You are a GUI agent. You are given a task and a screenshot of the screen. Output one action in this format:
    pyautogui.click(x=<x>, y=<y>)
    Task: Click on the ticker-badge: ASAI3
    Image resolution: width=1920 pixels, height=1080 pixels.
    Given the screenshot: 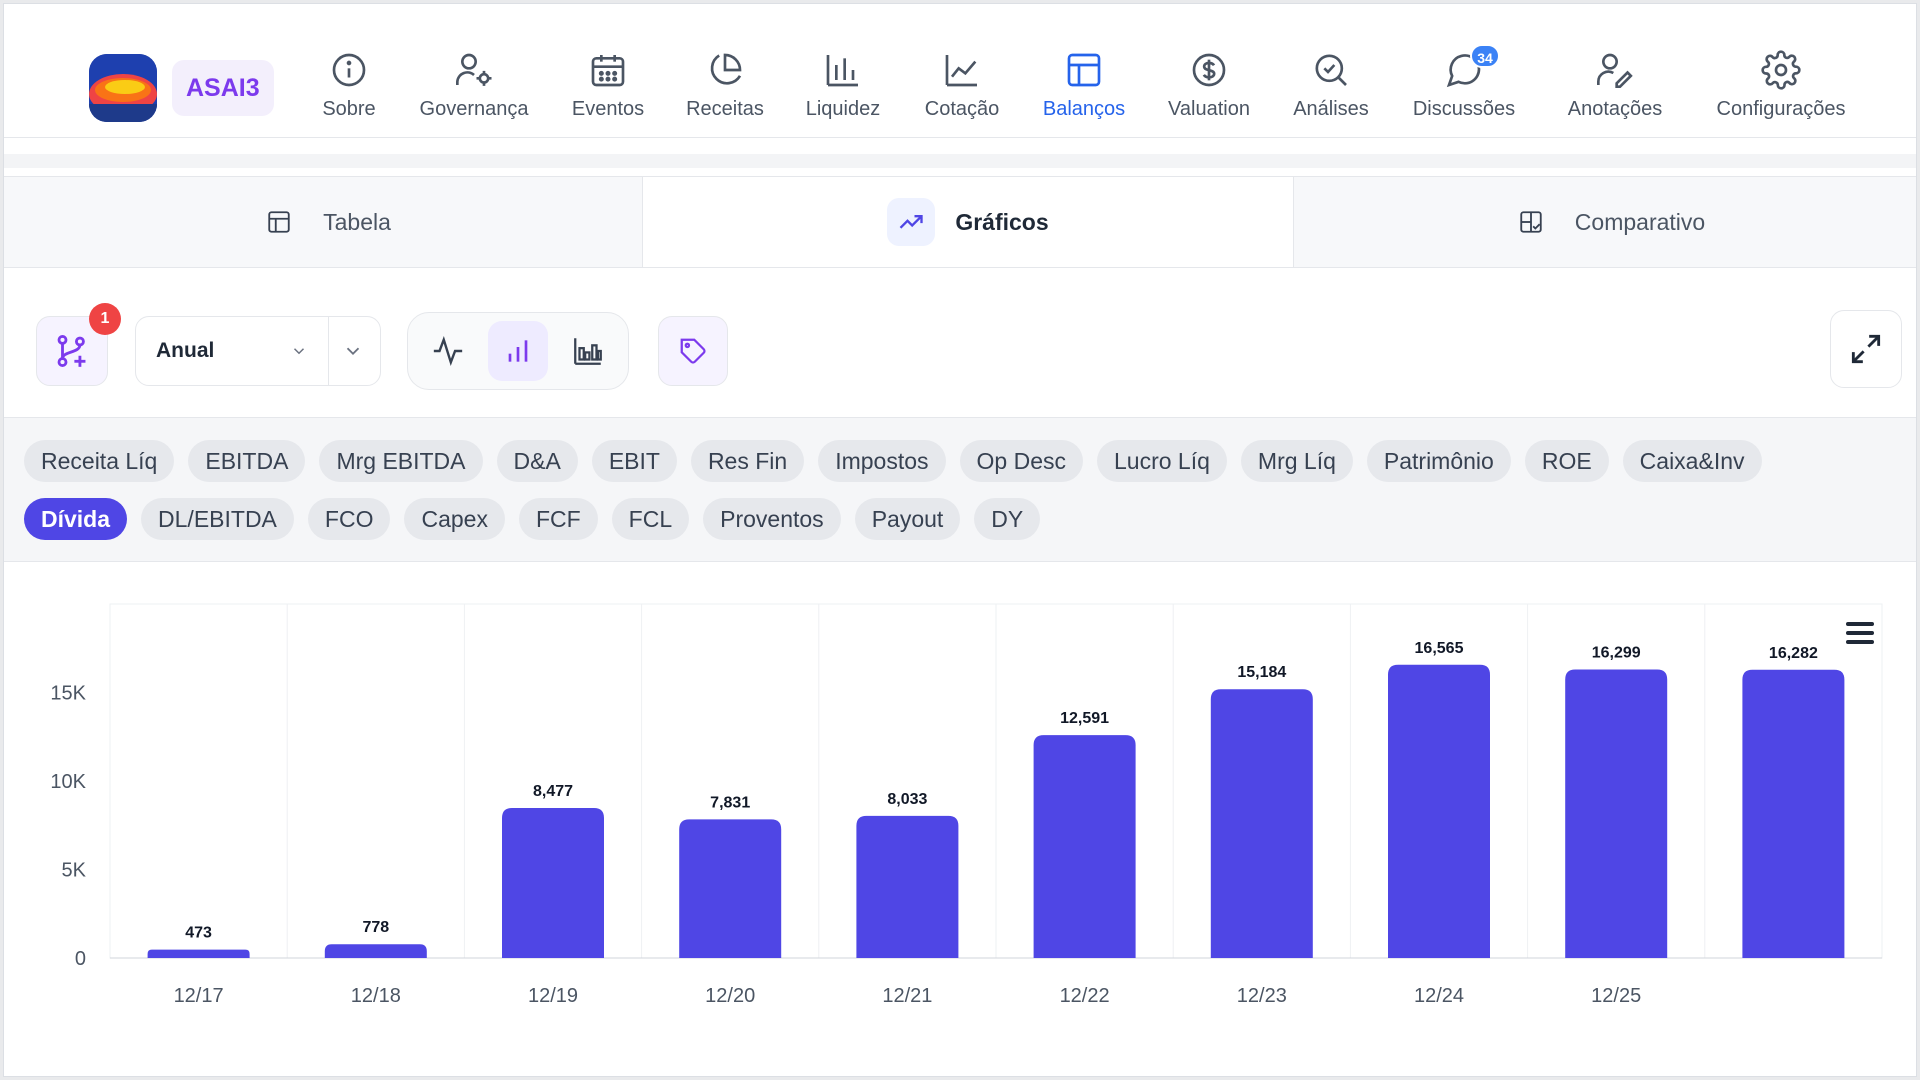 What is the action you would take?
    pyautogui.click(x=223, y=88)
    